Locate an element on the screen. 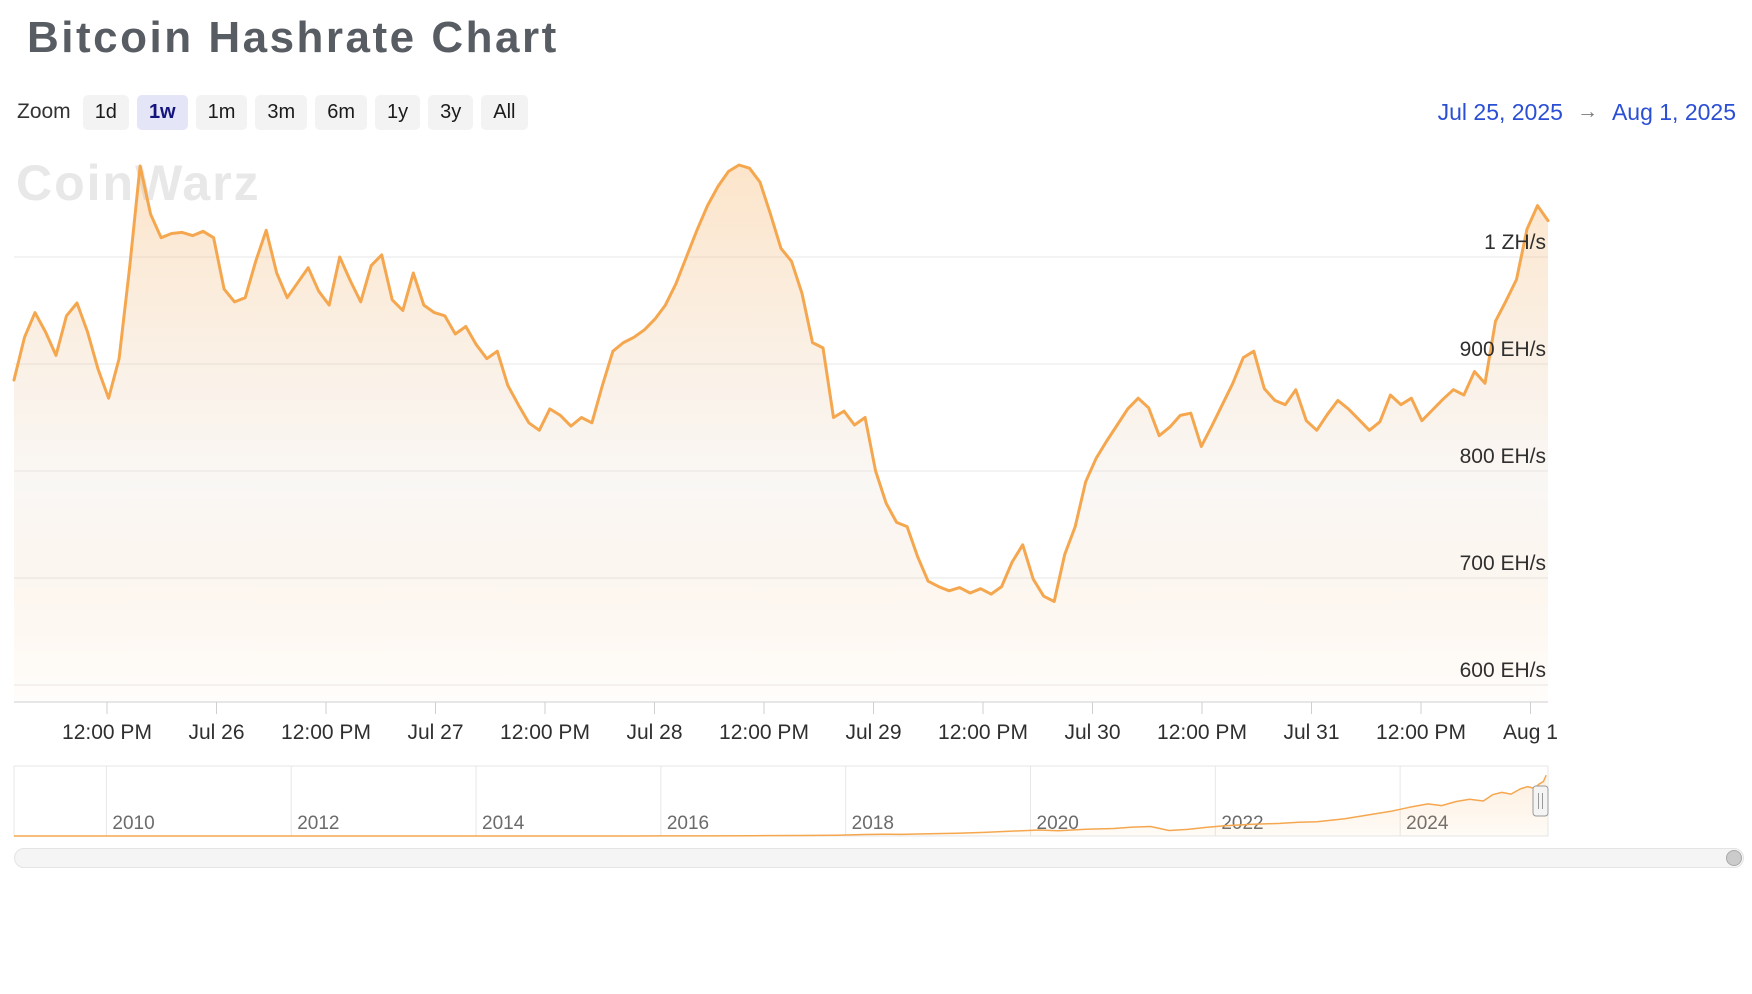 The image size is (1752, 994). zoom-label: Zoom is located at coordinates (44, 112).